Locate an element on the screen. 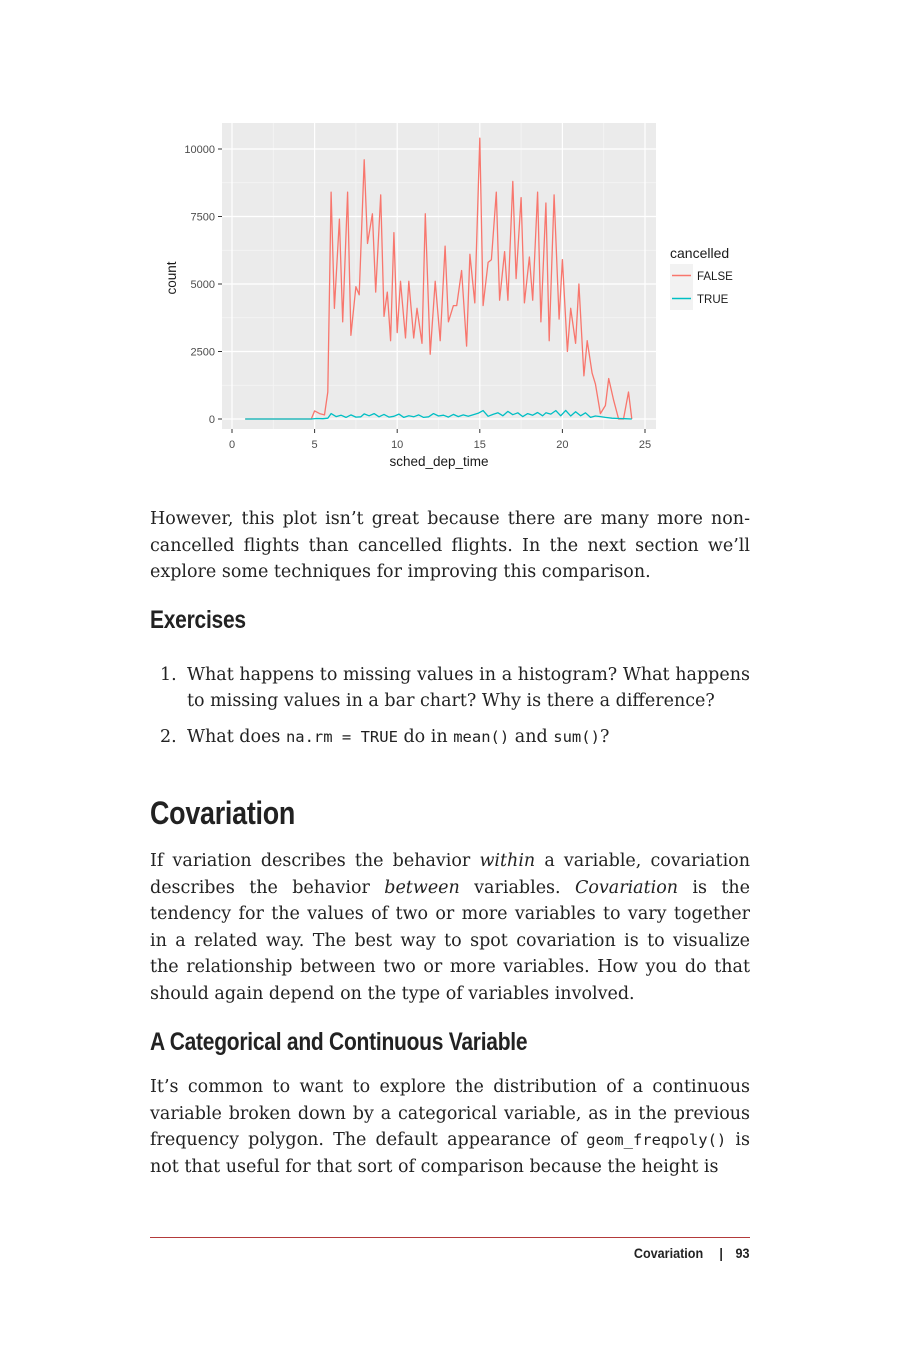 The width and height of the screenshot is (900, 1350). page-footer: Covariation | 93 is located at coordinates (692, 1253).